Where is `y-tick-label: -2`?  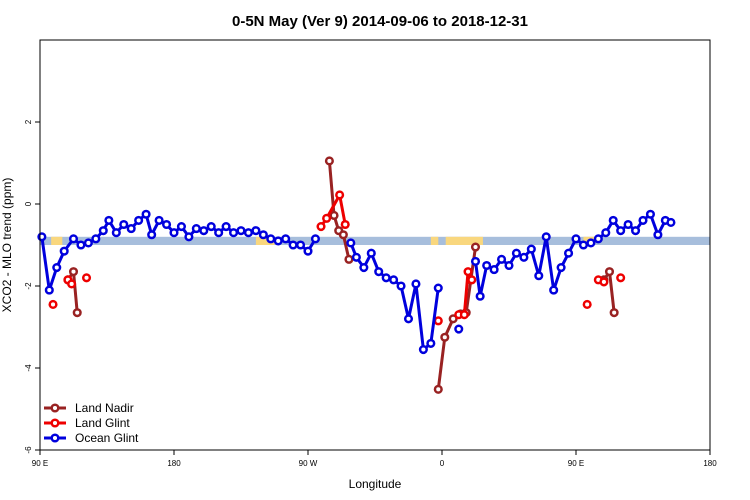 y-tick-label: -2 is located at coordinates (28, 286).